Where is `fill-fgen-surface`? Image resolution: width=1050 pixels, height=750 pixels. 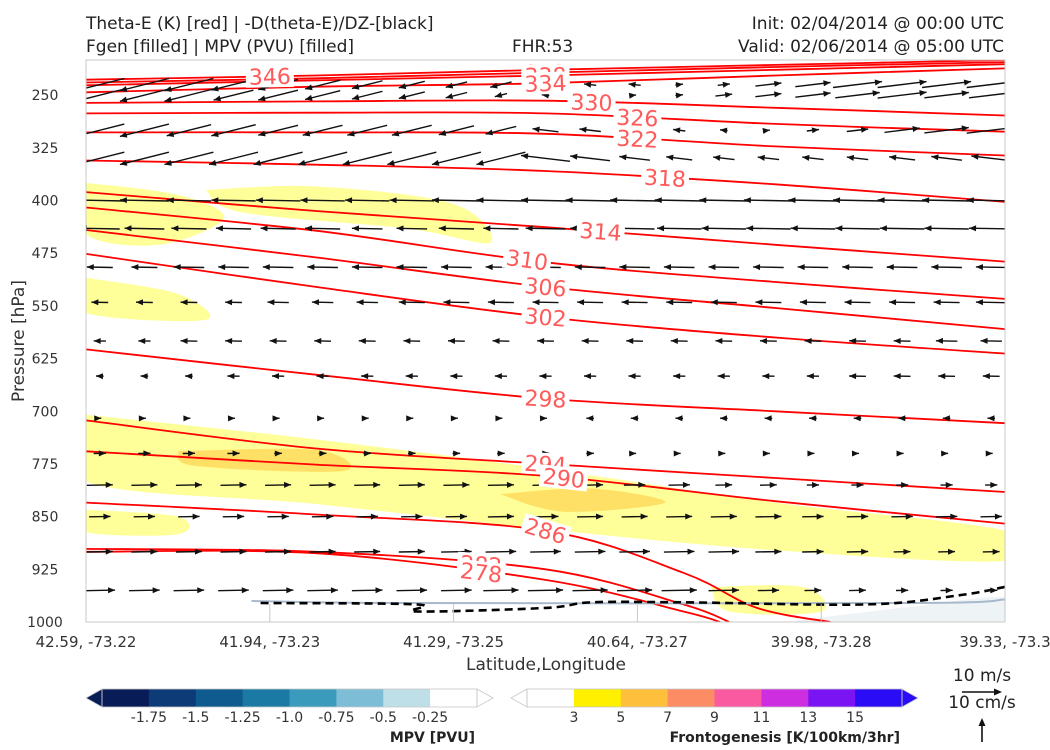
fill-fgen-surface is located at coordinates (768, 600).